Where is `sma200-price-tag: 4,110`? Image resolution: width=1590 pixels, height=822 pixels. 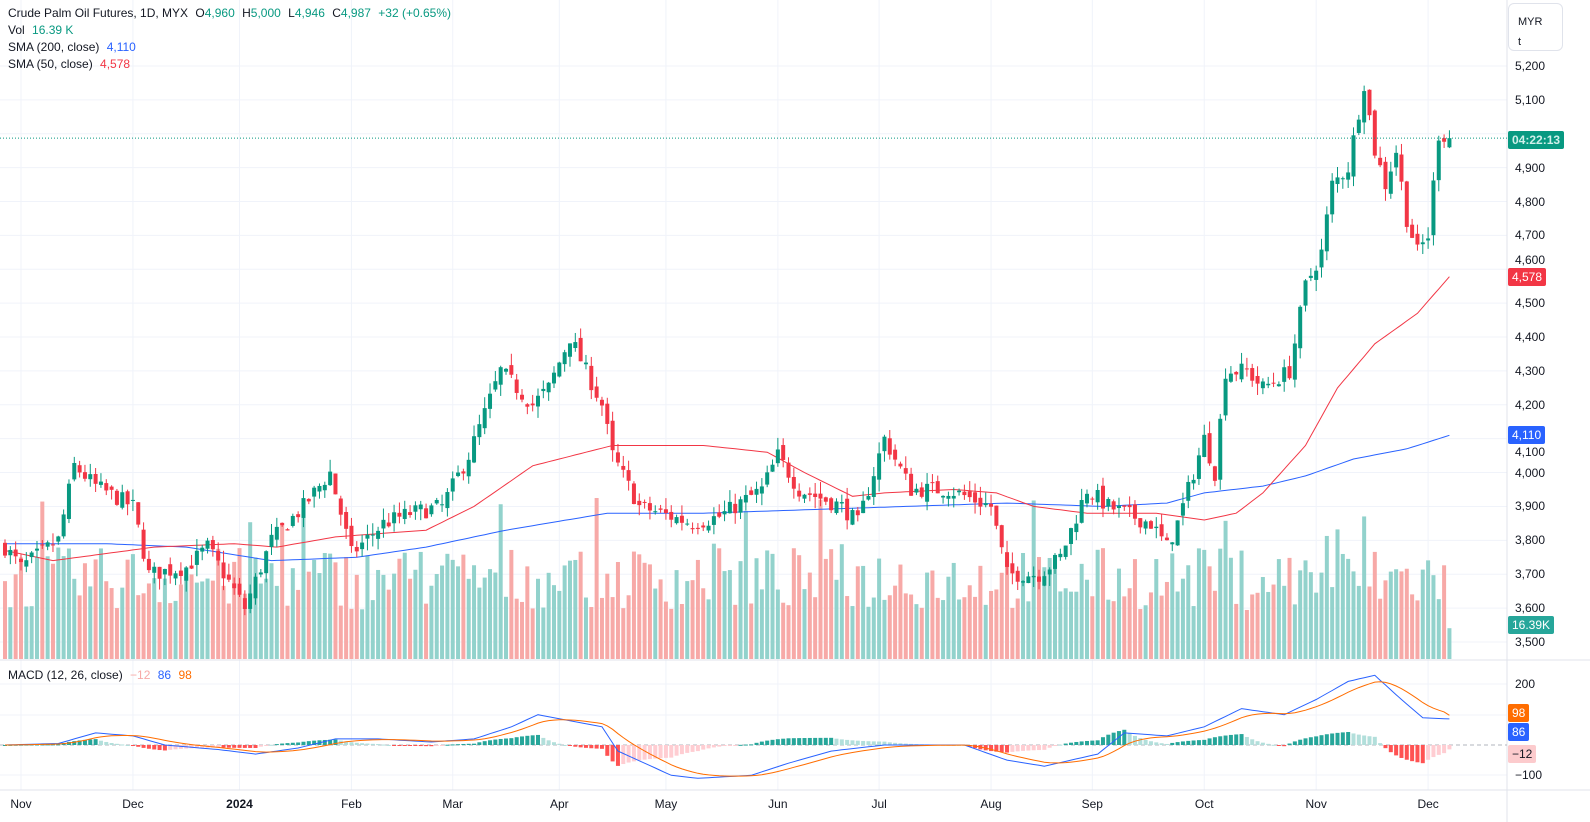 sma200-price-tag: 4,110 is located at coordinates (1527, 435).